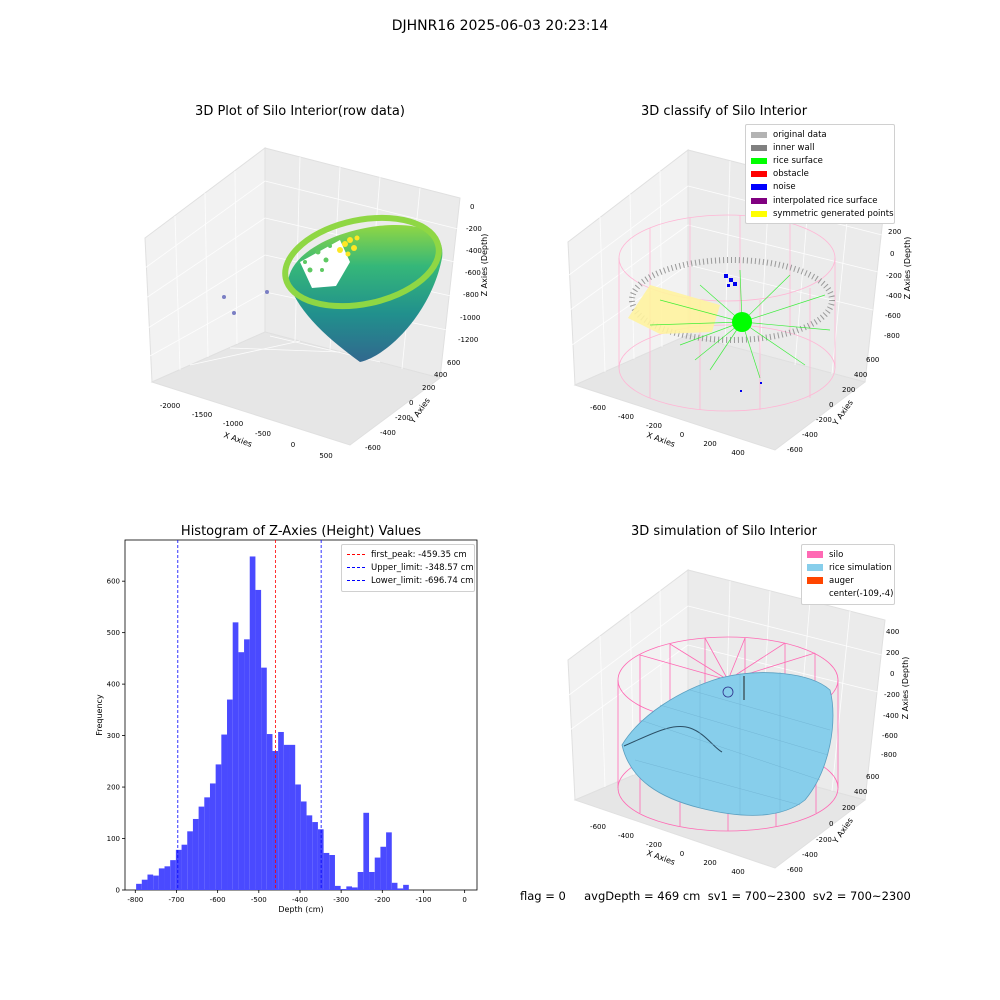 The height and width of the screenshot is (1000, 1000). I want to click on histogram-vlines, so click(249, 715).